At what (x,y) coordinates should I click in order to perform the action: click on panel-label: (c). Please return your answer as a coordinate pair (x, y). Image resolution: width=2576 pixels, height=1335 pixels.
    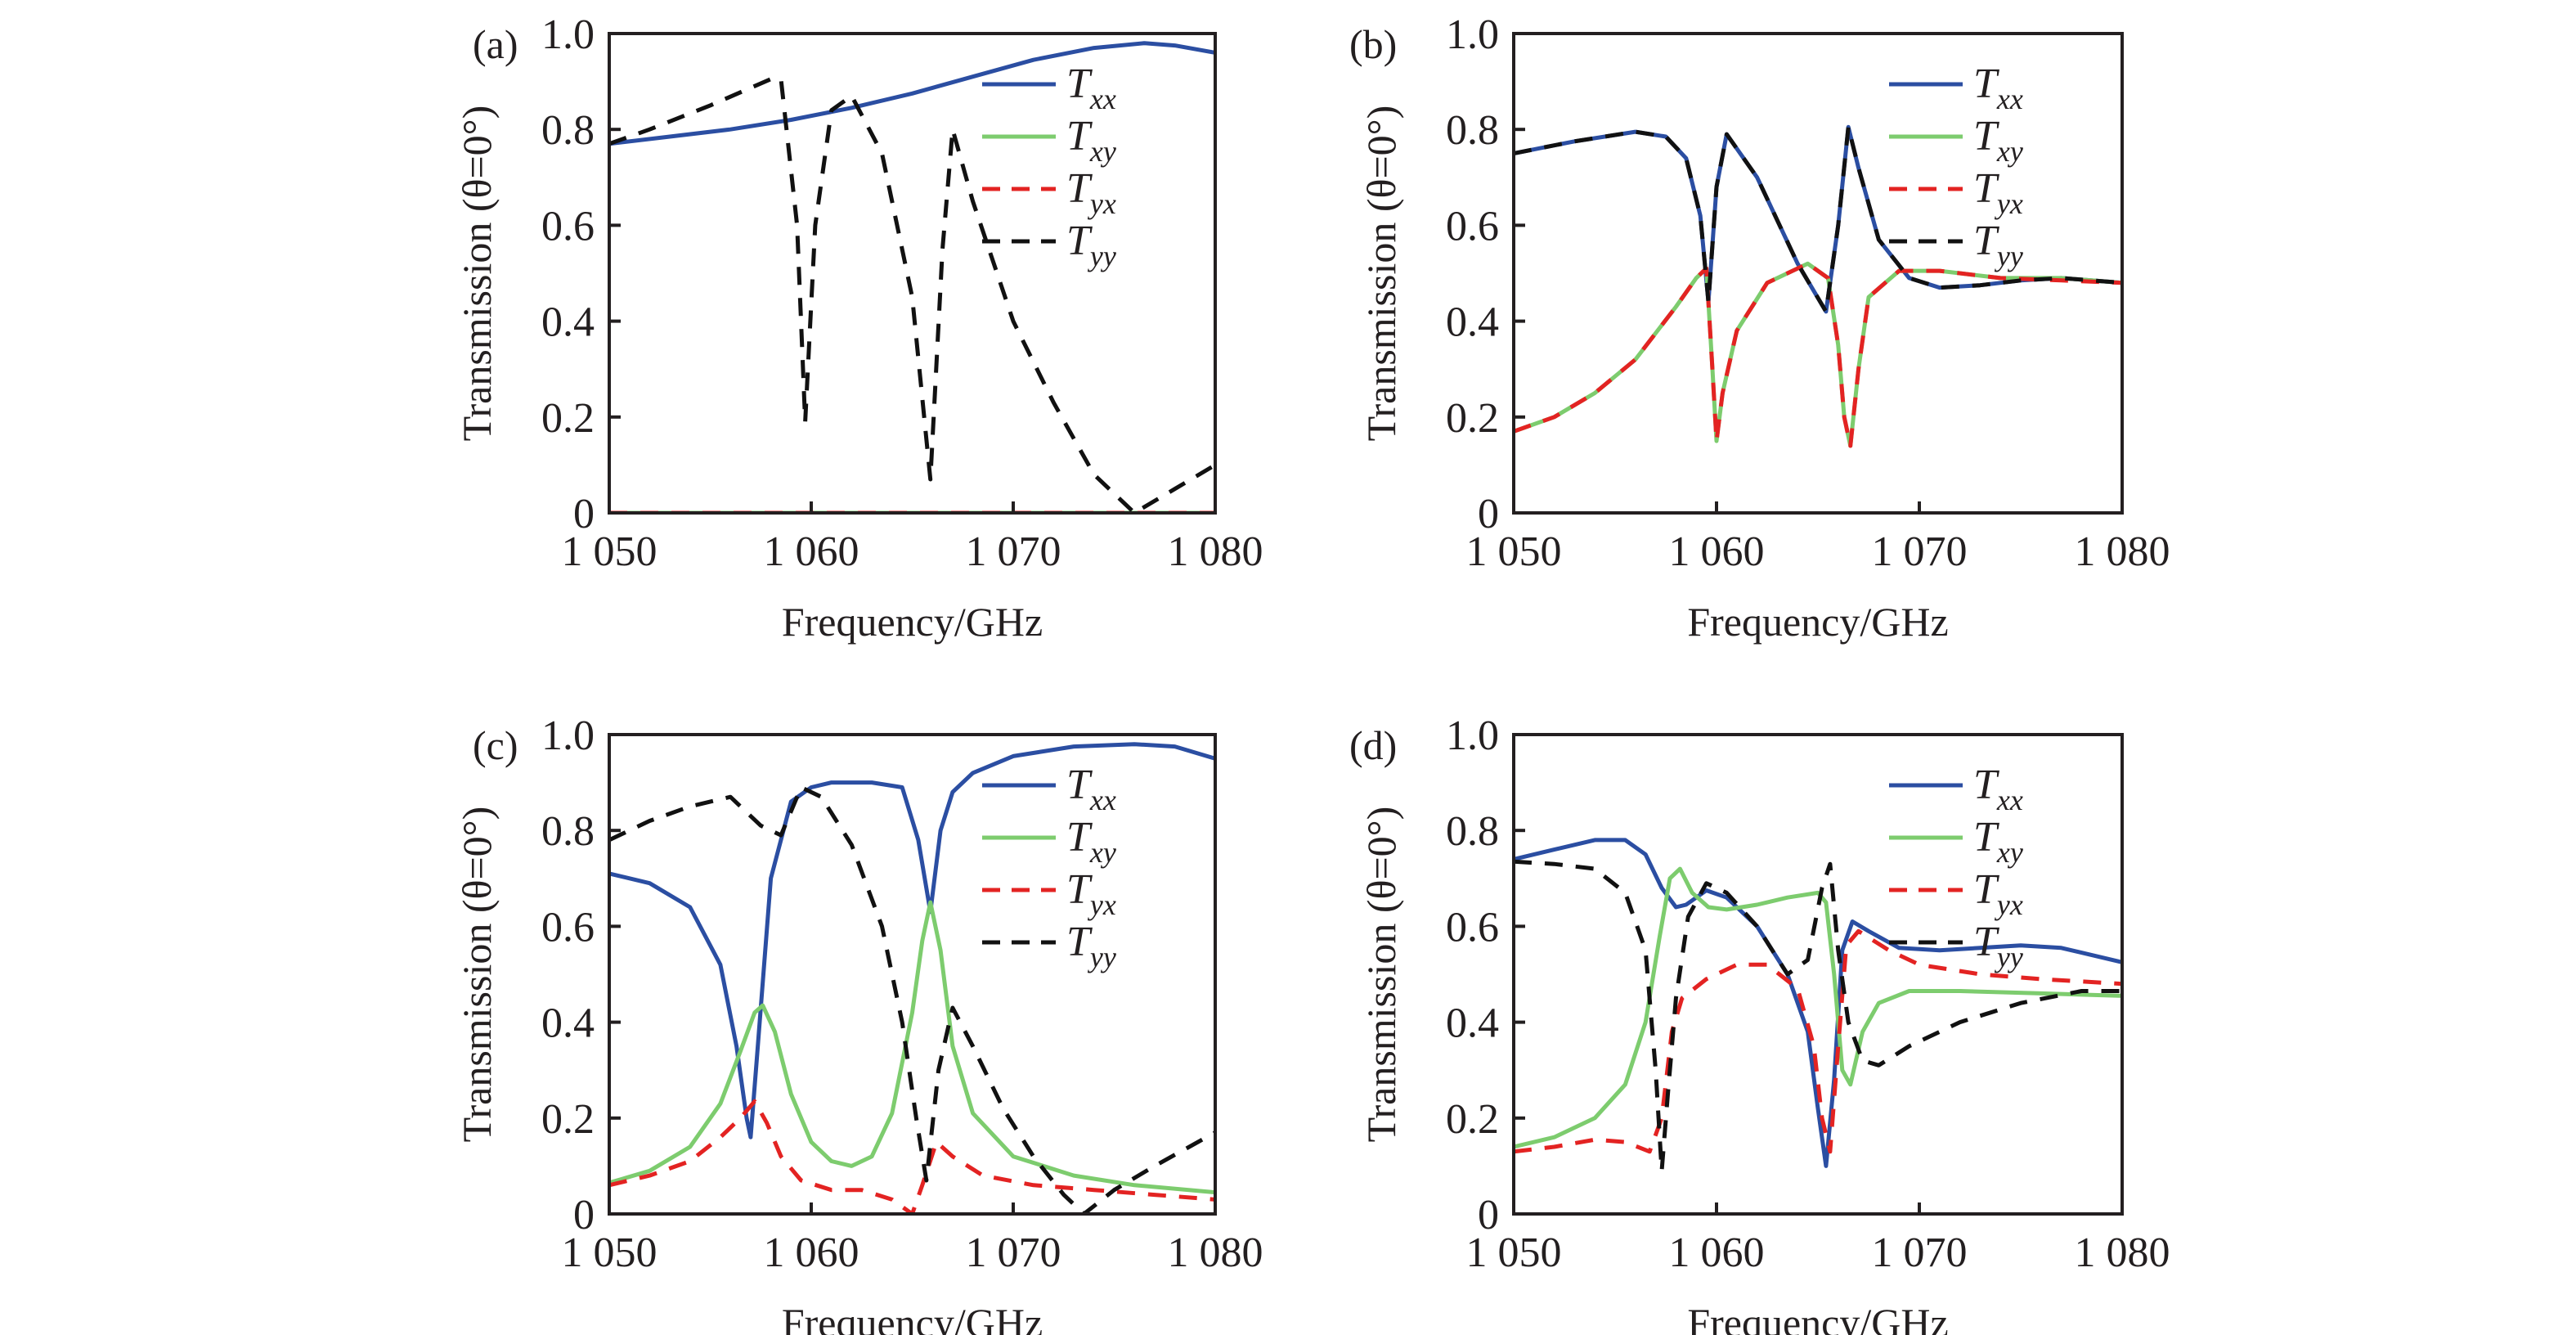
    Looking at the image, I should click on (495, 745).